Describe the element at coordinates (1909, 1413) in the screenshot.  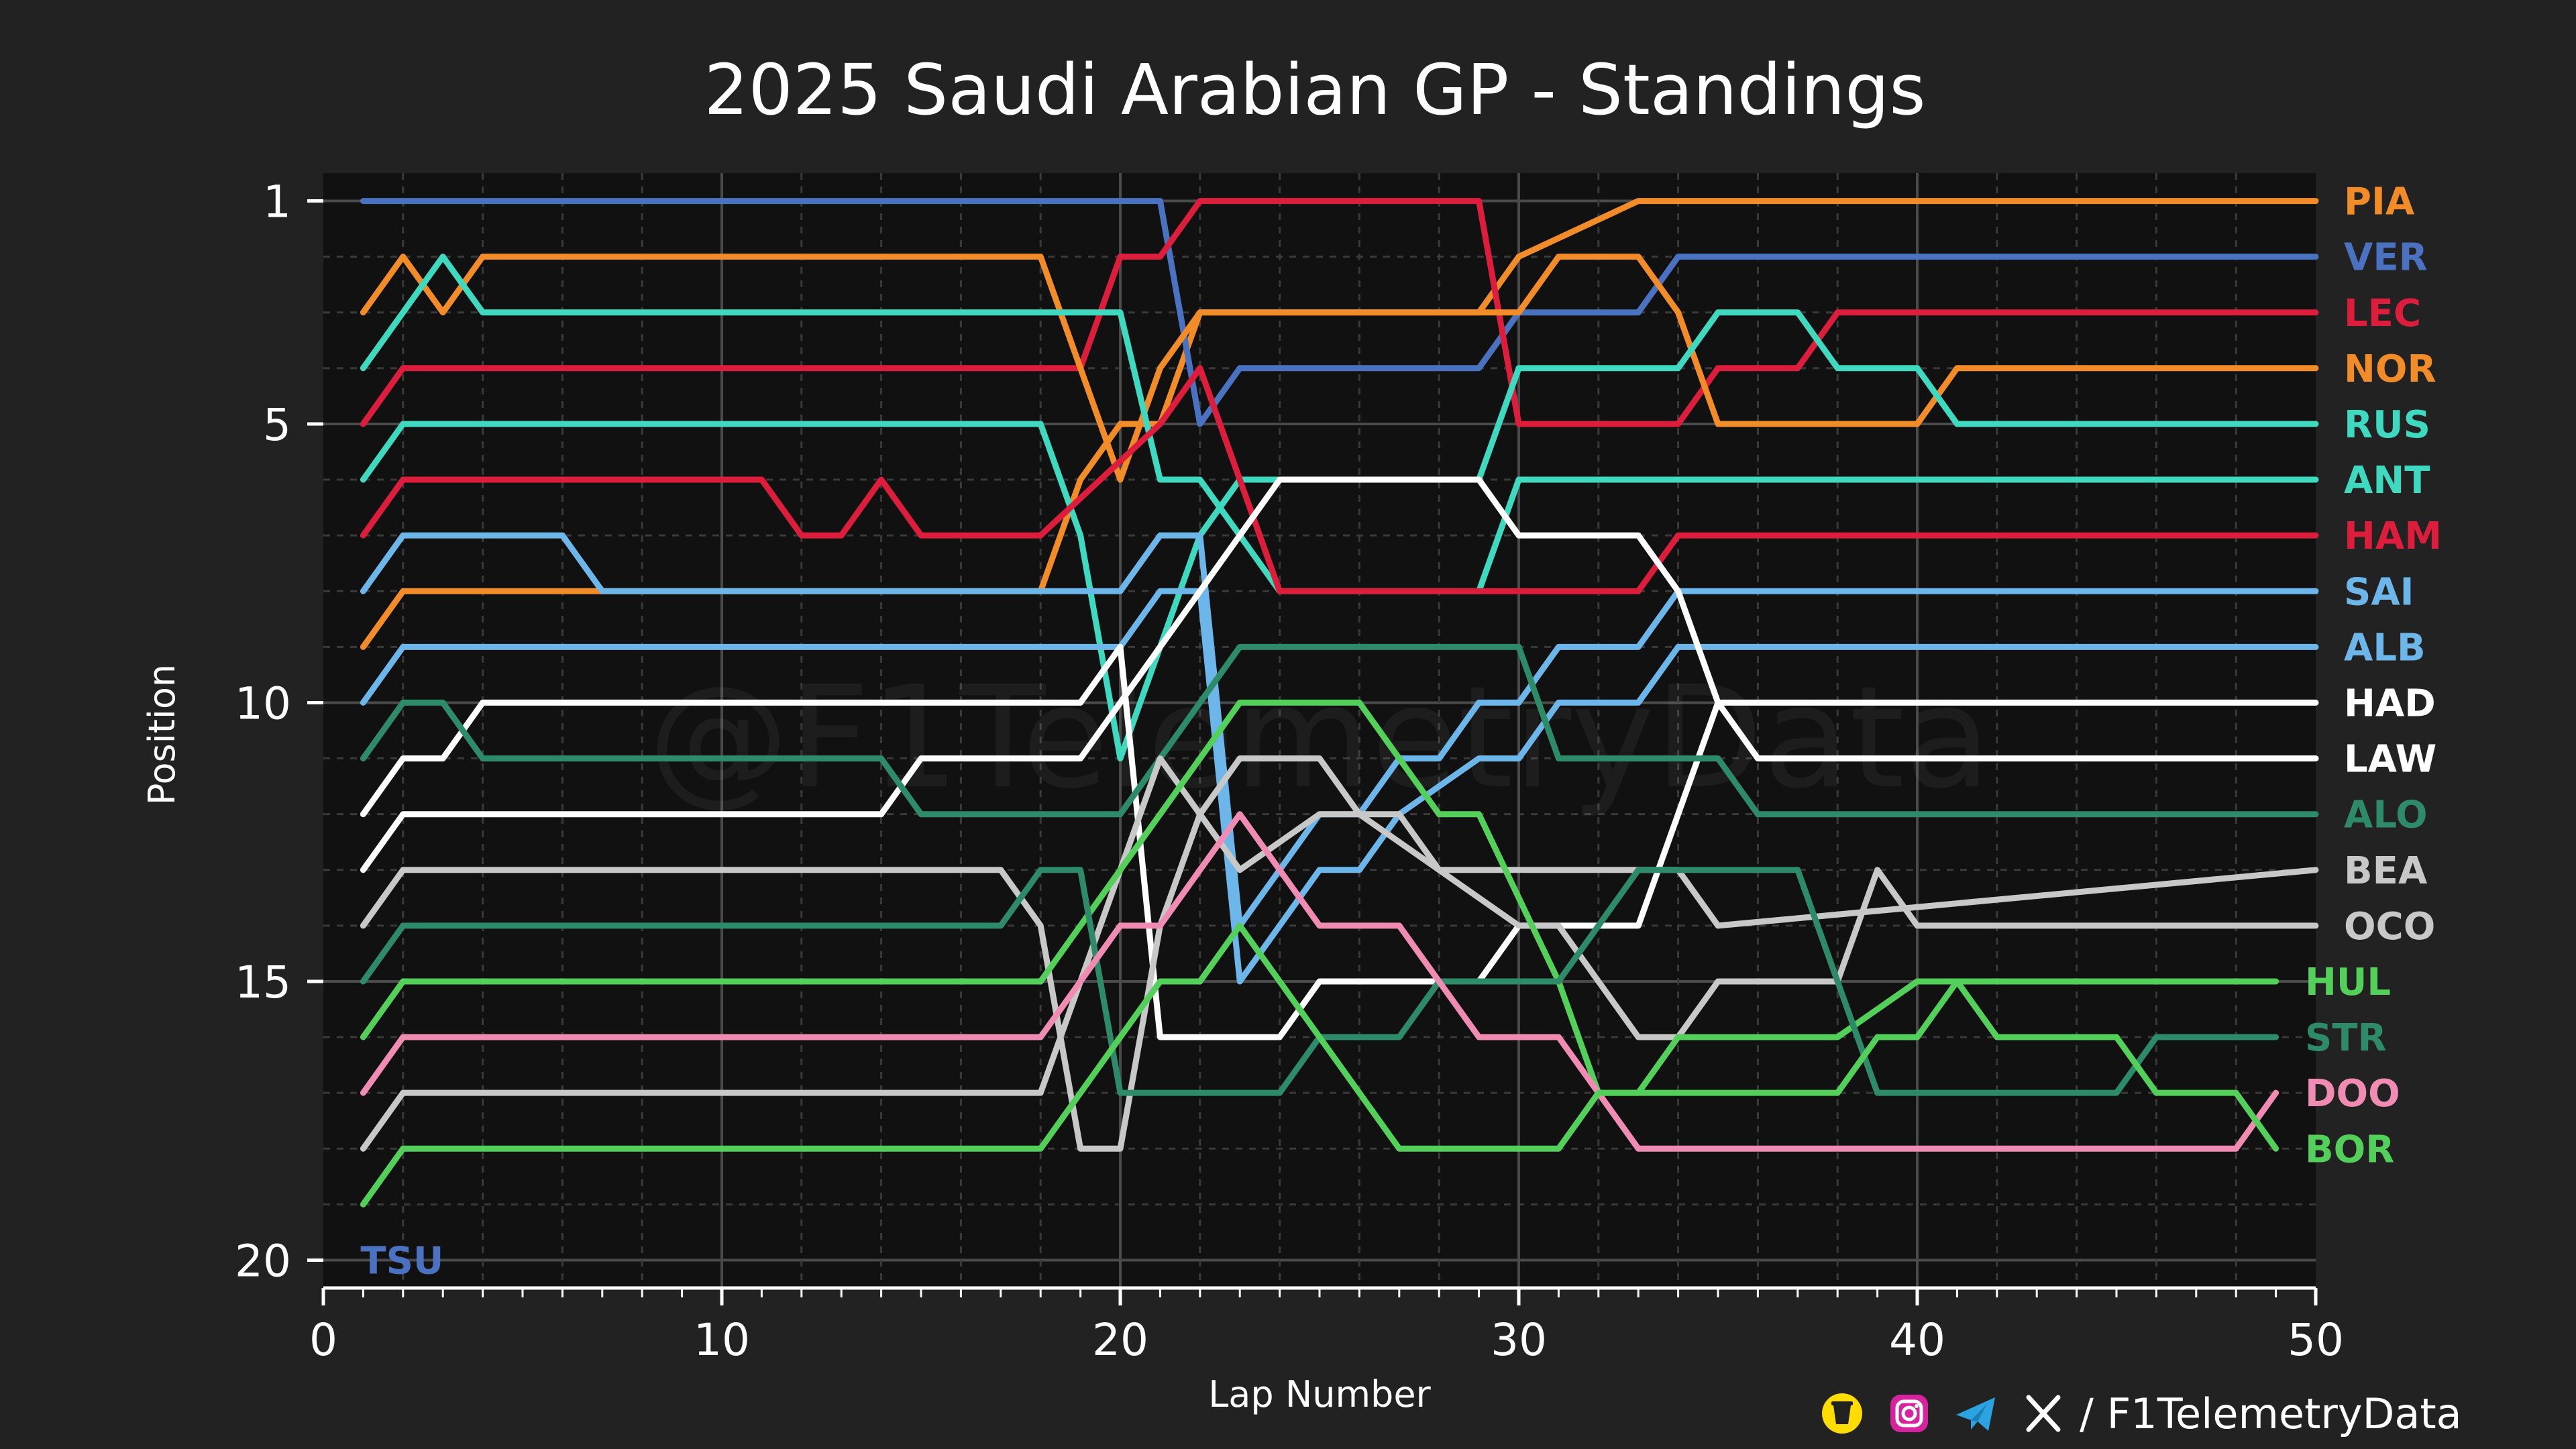
I see `instagram-icon` at that location.